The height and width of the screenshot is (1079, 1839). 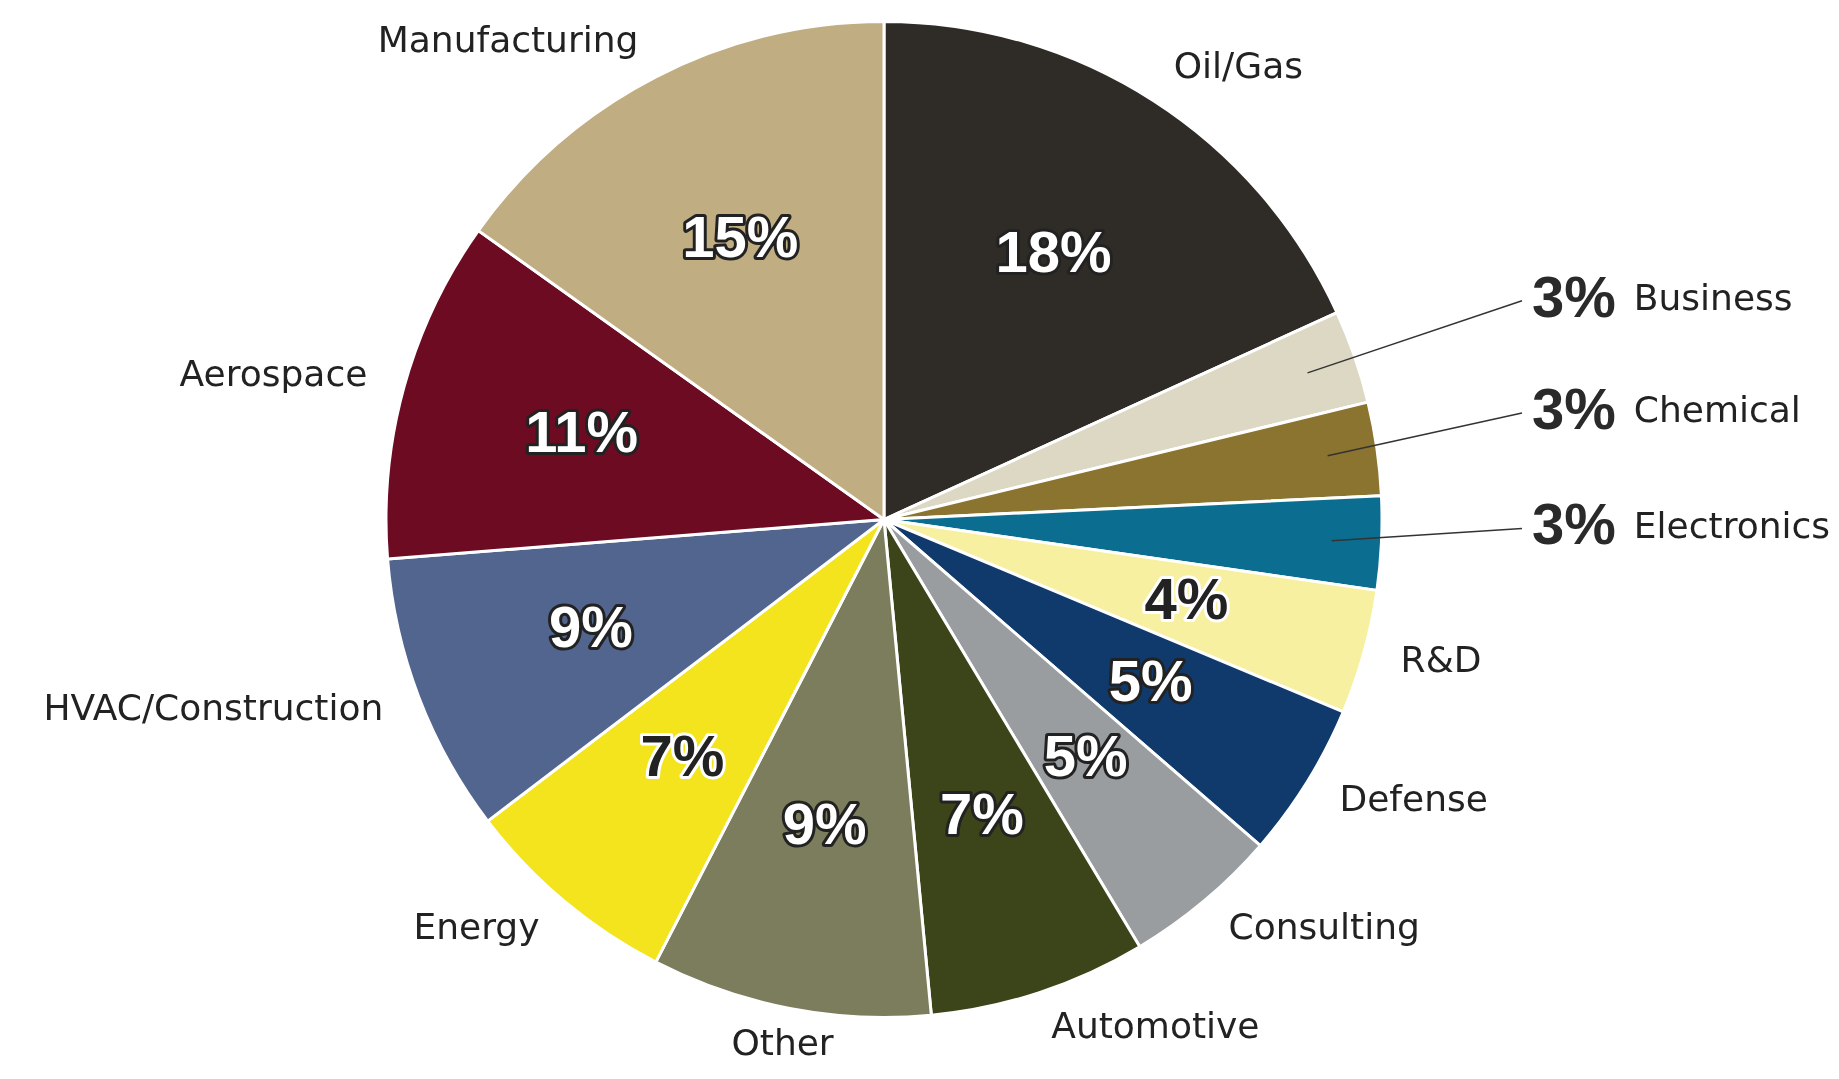 I want to click on slice-label: Aerospace, so click(x=273, y=374).